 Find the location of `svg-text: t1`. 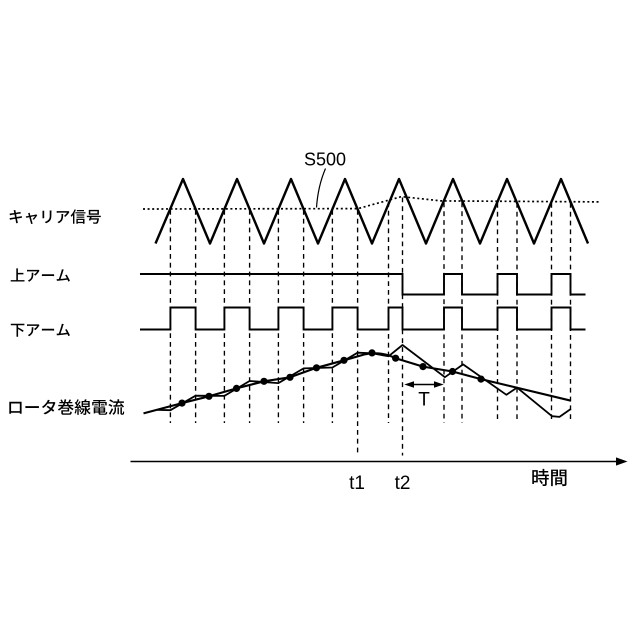

svg-text: t1 is located at coordinates (357, 483).